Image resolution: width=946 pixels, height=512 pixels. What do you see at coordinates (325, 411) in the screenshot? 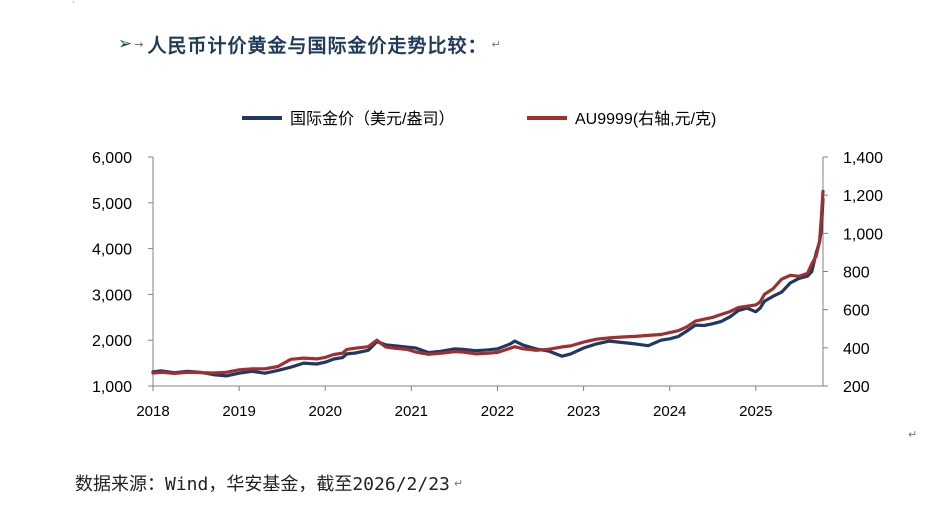
I see `x-tick-label: 2020` at bounding box center [325, 411].